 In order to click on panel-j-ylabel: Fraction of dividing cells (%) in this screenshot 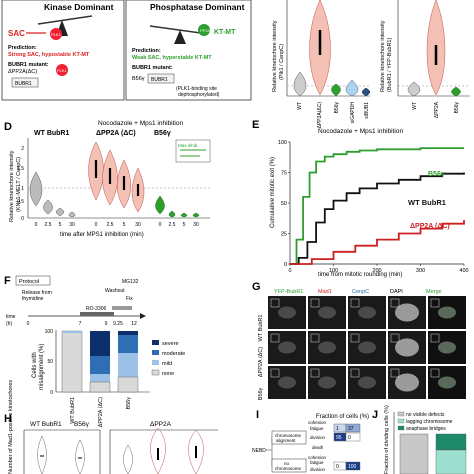, I will do `click(387, 439)`.